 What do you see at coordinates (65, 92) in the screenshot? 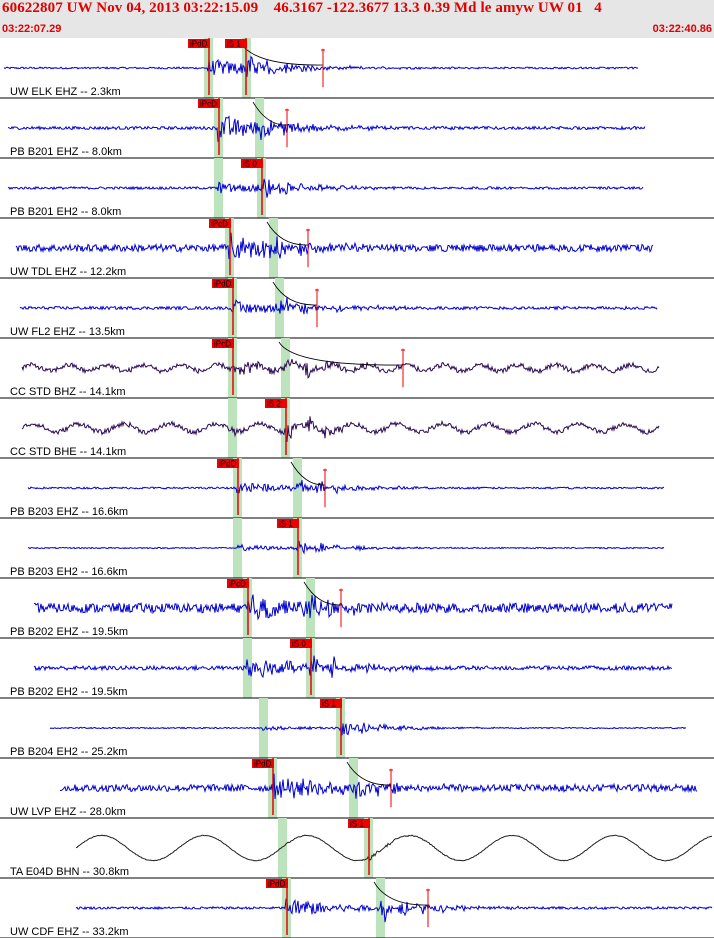
I see `trace-label: UW ELK EHZ -- 2.3km` at bounding box center [65, 92].